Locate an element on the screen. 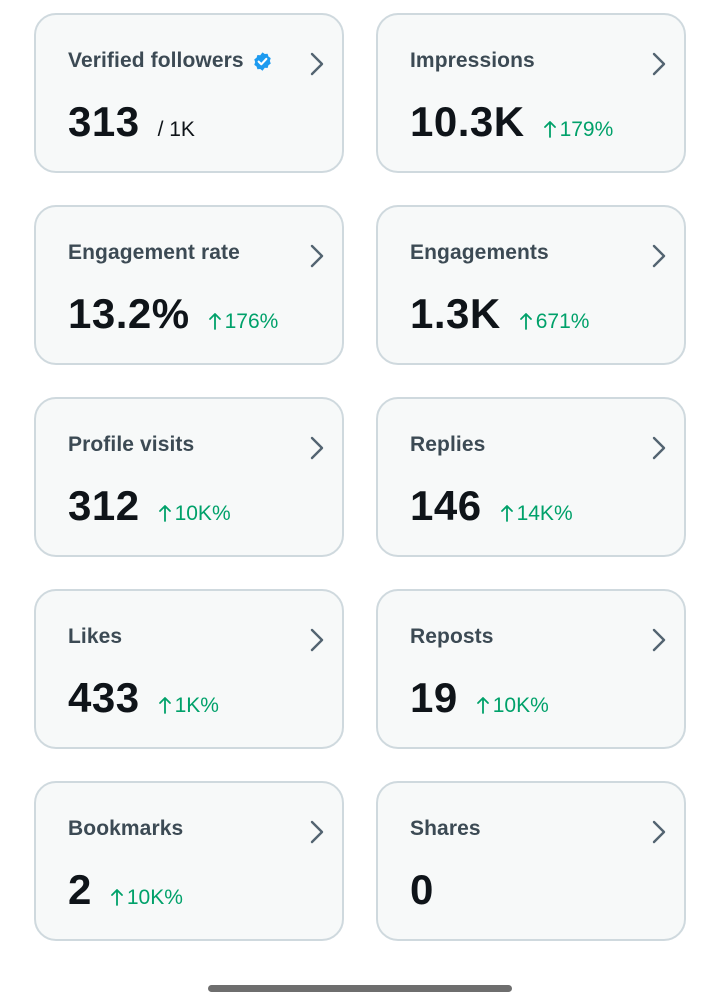 The height and width of the screenshot is (1005, 714). metric-label: Engagement rate is located at coordinates (154, 252).